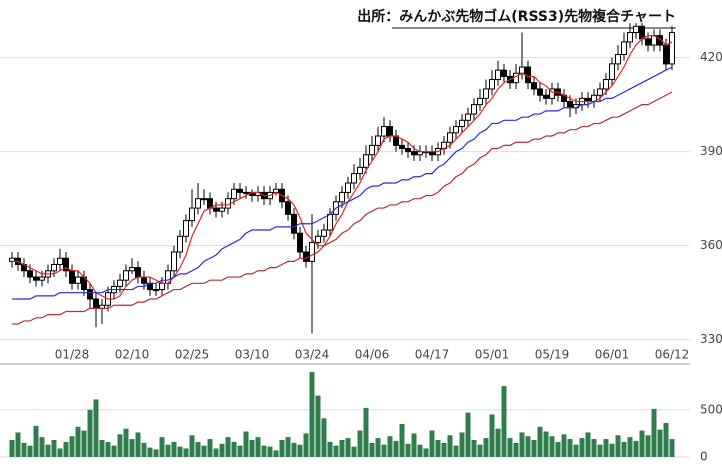 This screenshot has height=467, width=722. I want to click on chart-title: 出所：みんかぶ先物ゴム(RSS3)先物複合チャート, so click(516, 16).